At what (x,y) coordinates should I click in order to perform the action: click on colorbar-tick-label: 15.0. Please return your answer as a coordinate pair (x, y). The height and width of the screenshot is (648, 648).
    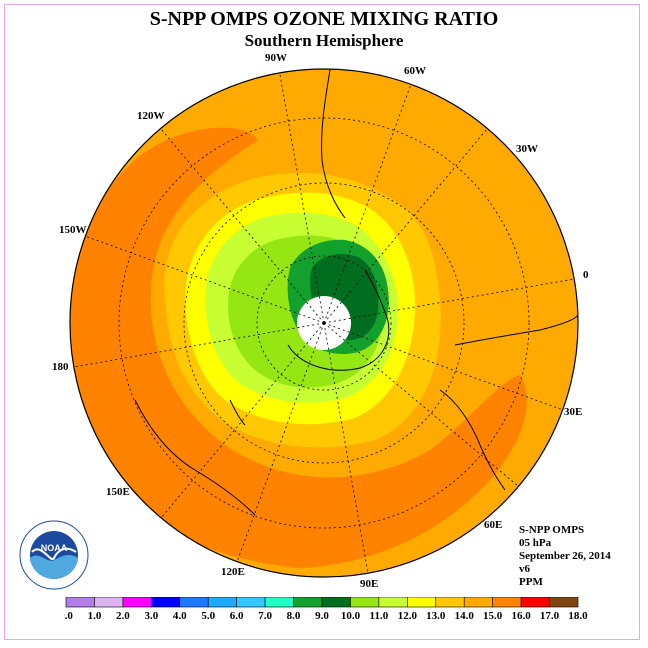
    Looking at the image, I should click on (493, 616).